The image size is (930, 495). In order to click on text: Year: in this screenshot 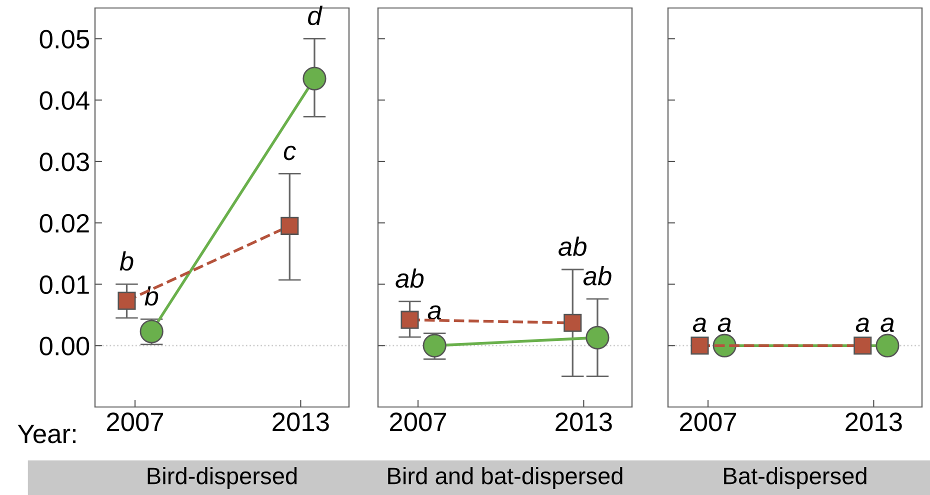, I will do `click(47, 434)`.